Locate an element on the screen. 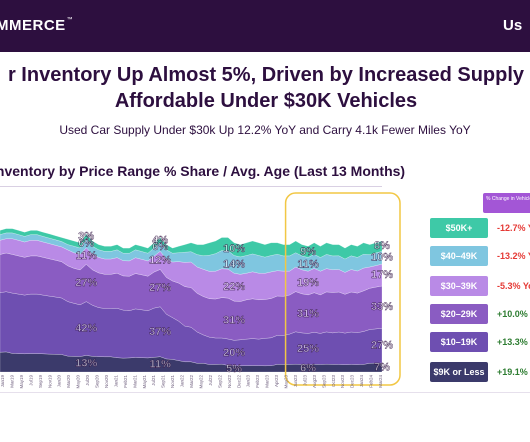 The width and height of the screenshot is (530, 442). data-label: 12% is located at coordinates (160, 260).